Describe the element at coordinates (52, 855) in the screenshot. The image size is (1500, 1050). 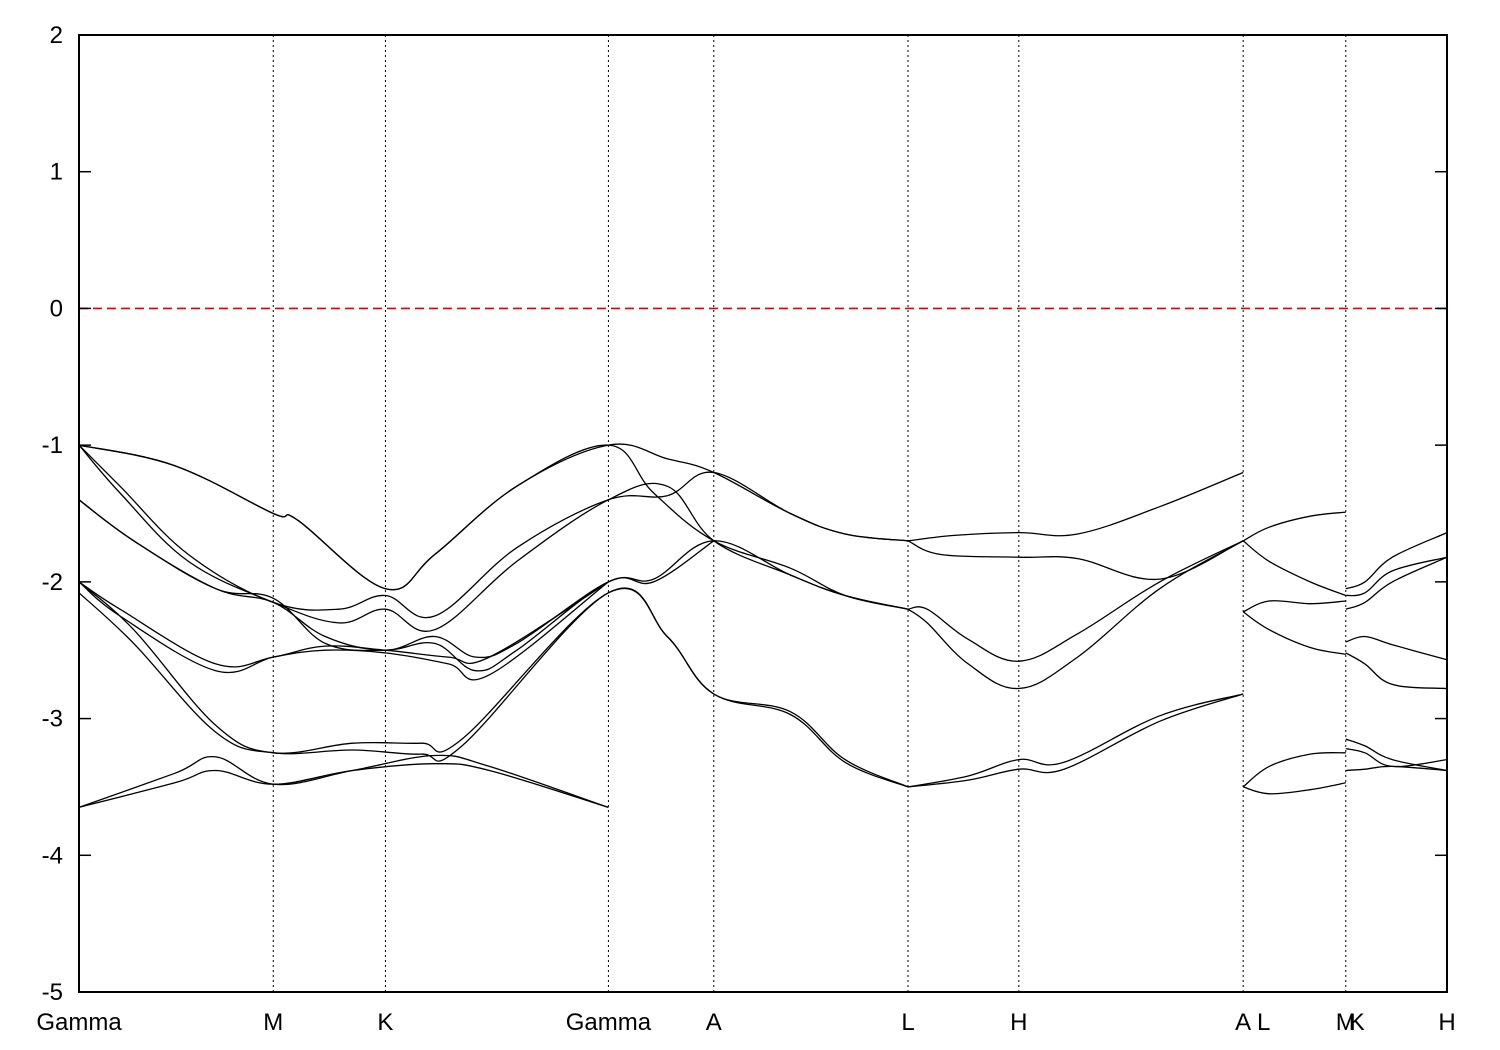
I see `y-tick-label: -4` at that location.